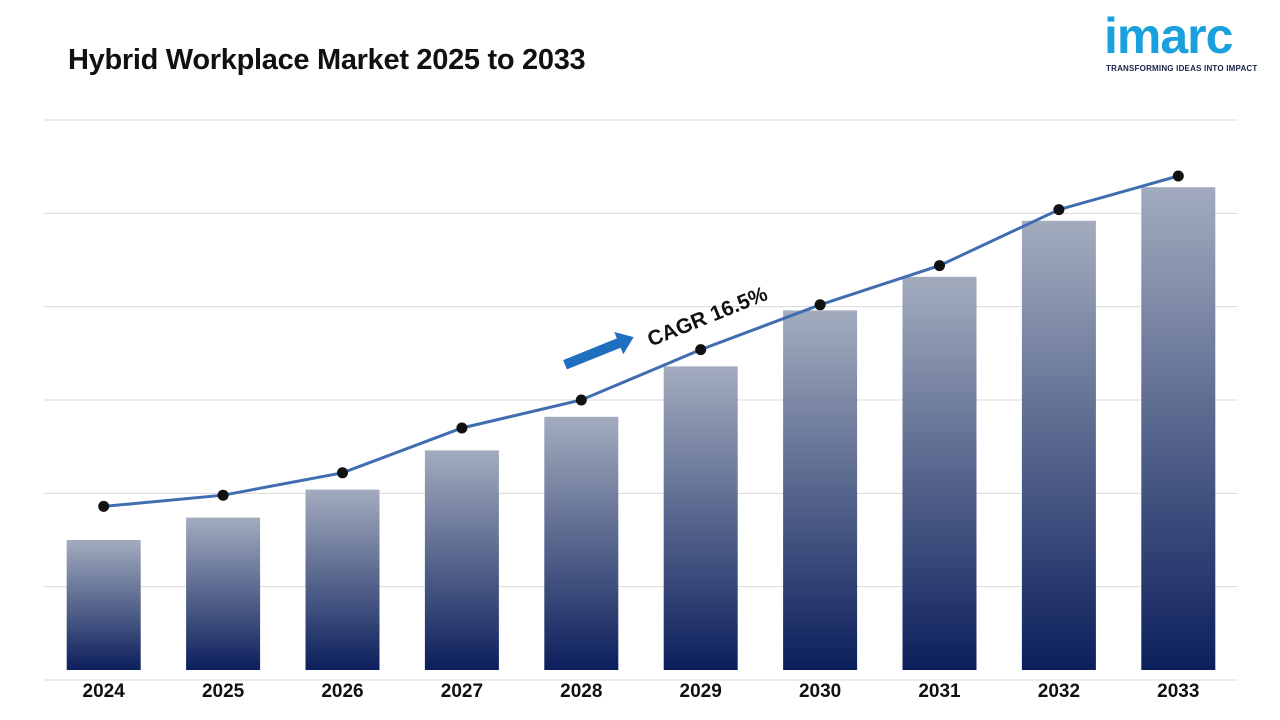 The width and height of the screenshot is (1280, 720). I want to click on cagr-arrow-icon, so click(598, 350).